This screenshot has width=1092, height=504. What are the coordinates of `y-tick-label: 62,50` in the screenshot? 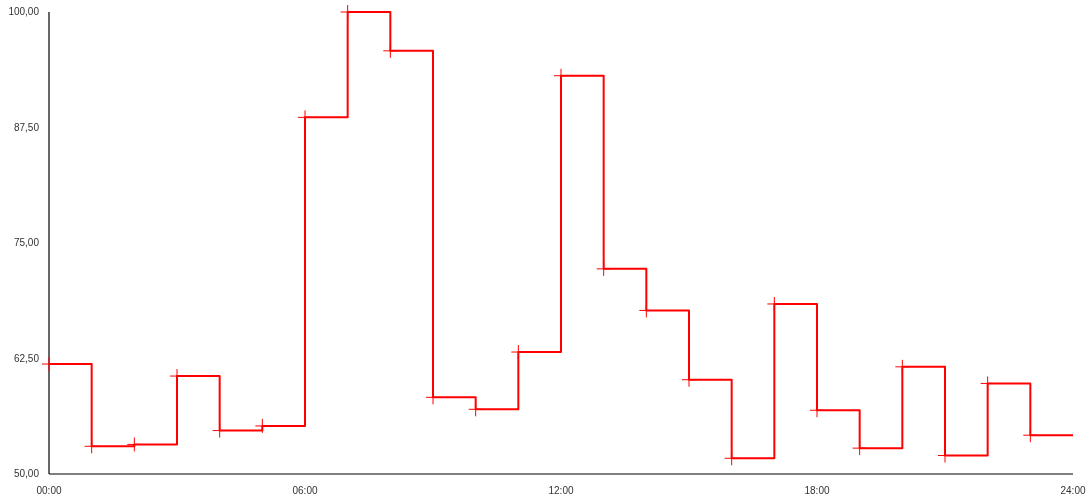 It's located at (26, 358).